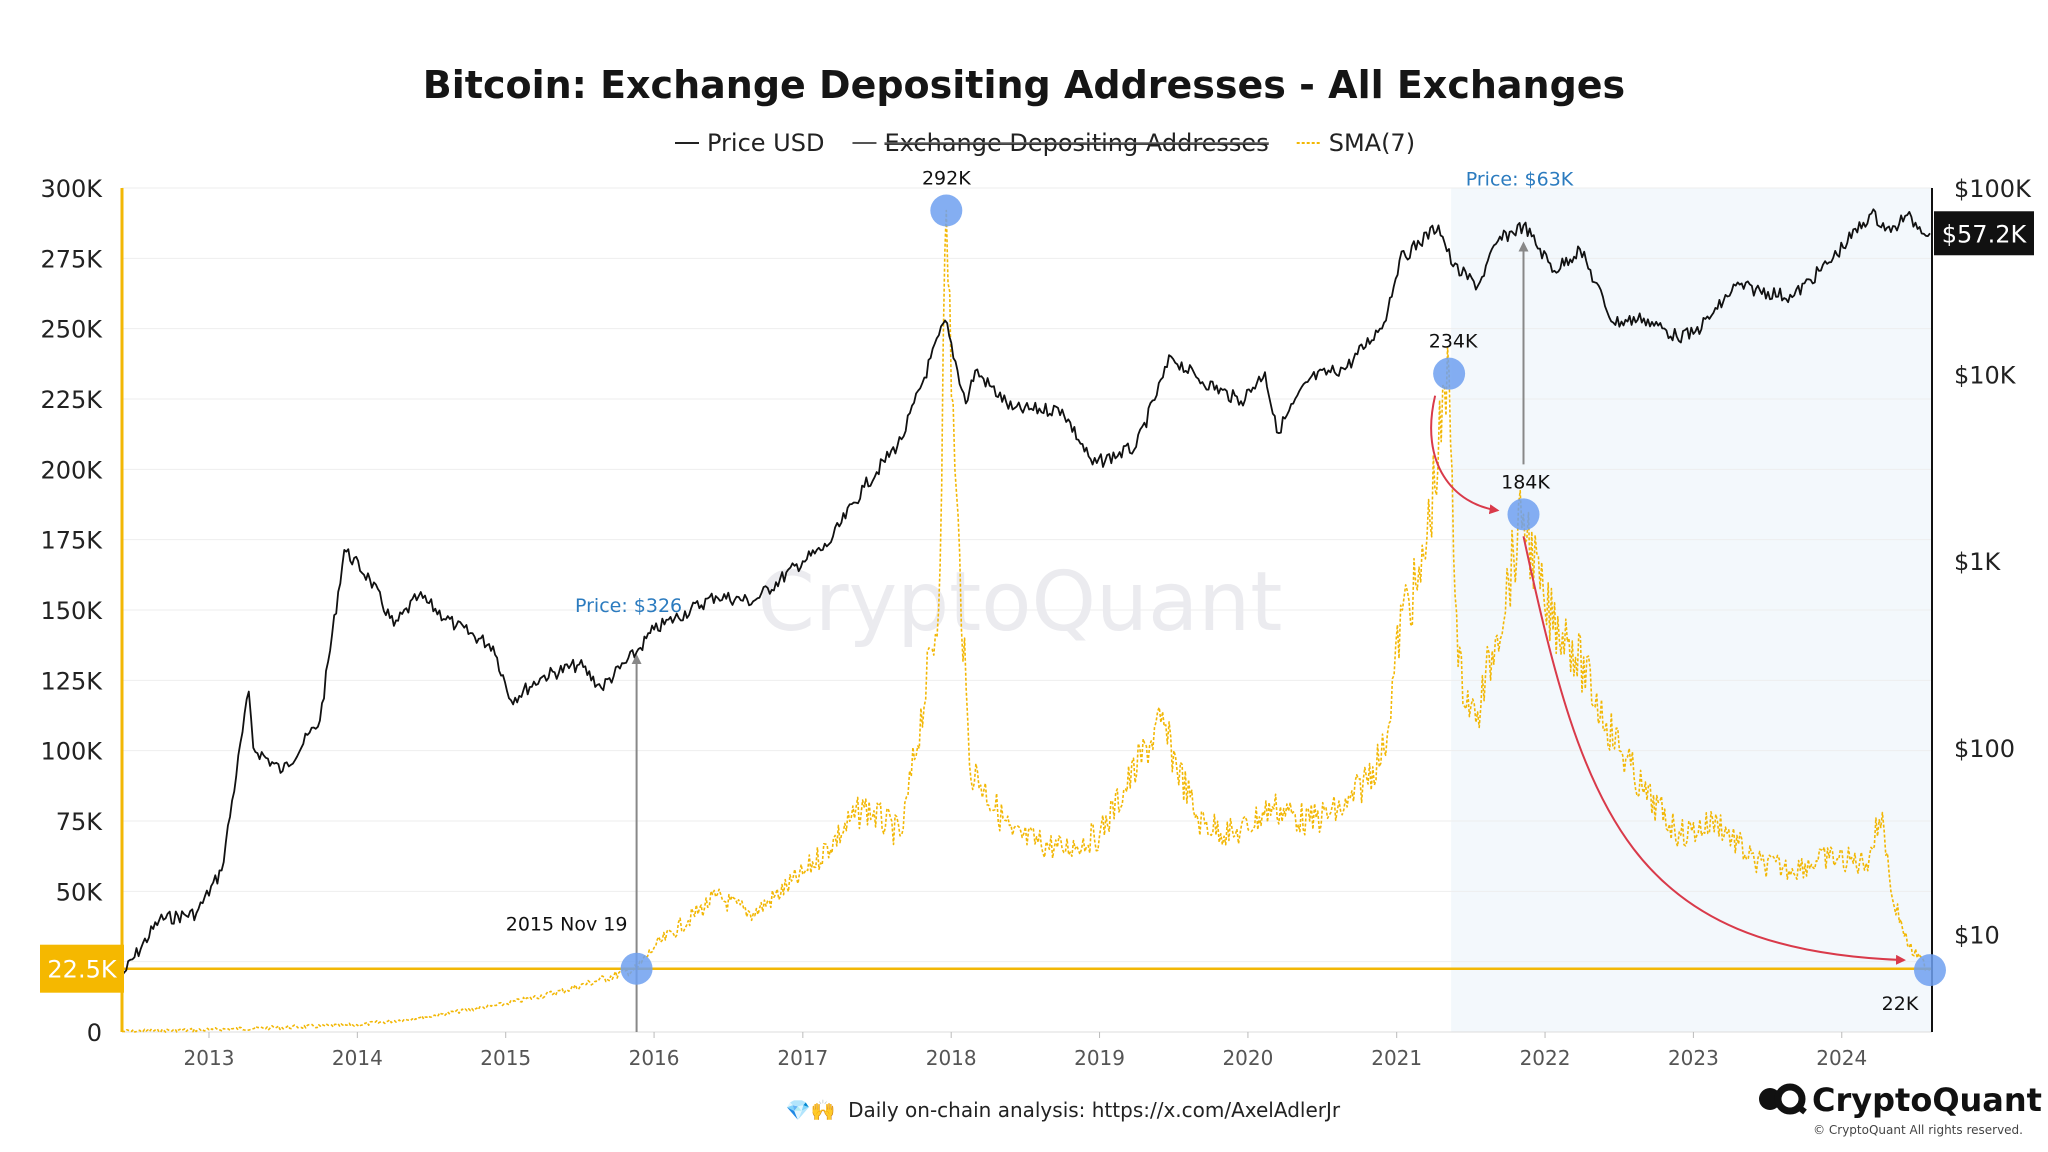 Image resolution: width=2048 pixels, height=1152 pixels. I want to click on annotation-label: Price: $63K, so click(1520, 179).